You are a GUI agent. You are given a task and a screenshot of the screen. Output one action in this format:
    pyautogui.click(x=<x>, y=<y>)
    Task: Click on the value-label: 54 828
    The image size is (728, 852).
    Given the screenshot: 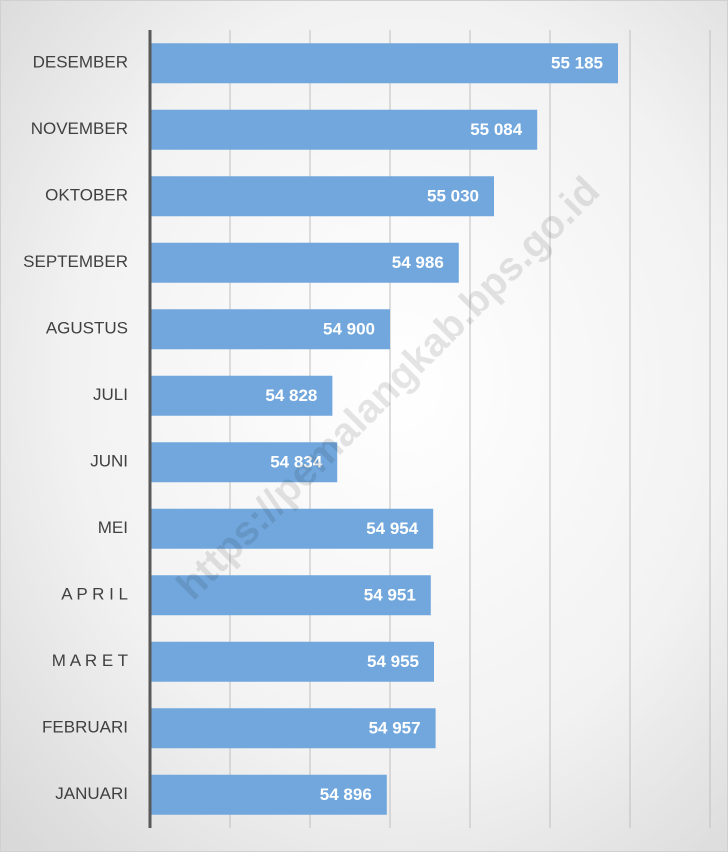 What is the action you would take?
    pyautogui.click(x=291, y=395)
    